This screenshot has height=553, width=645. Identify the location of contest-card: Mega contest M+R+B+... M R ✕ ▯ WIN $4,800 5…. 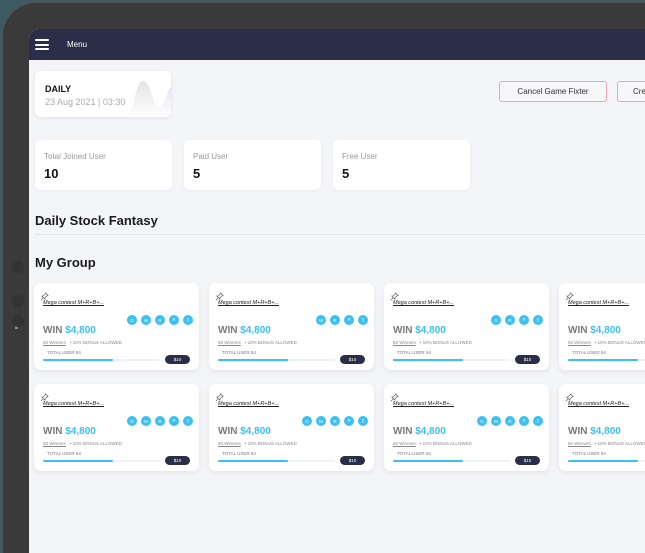
(291, 326).